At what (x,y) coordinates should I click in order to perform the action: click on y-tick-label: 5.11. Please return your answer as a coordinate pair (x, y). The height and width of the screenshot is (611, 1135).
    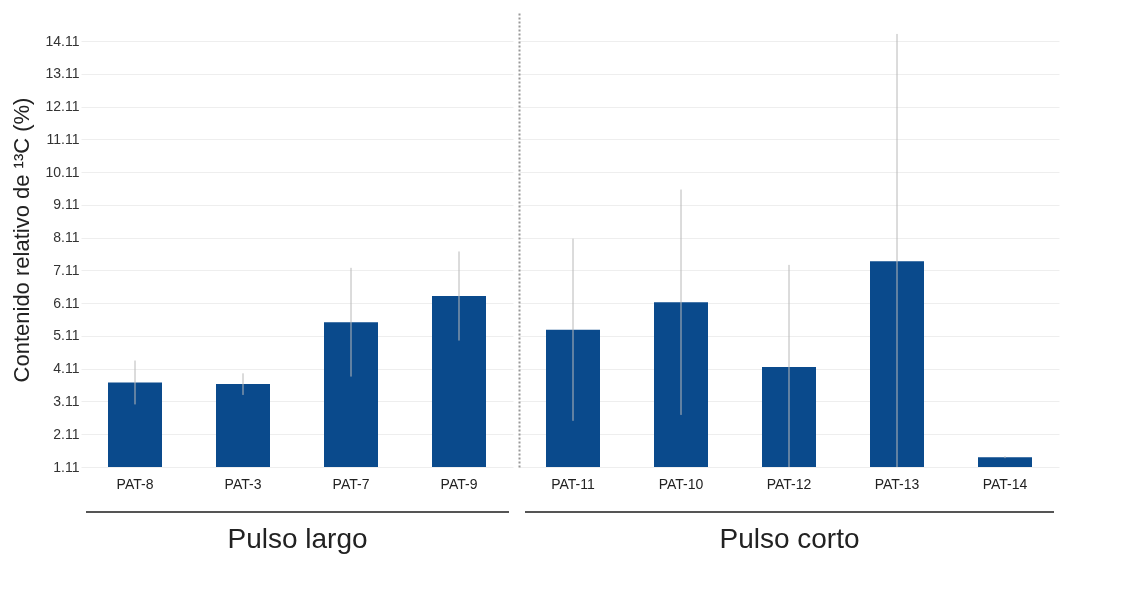
    Looking at the image, I should click on (66, 335).